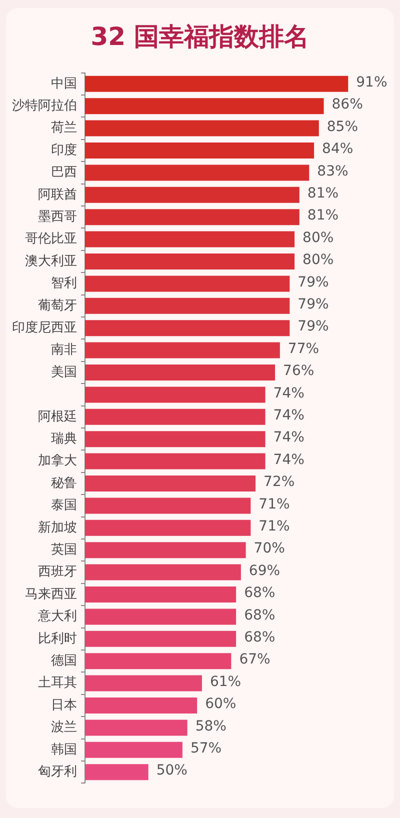  I want to click on data-label: 91%, so click(372, 82).